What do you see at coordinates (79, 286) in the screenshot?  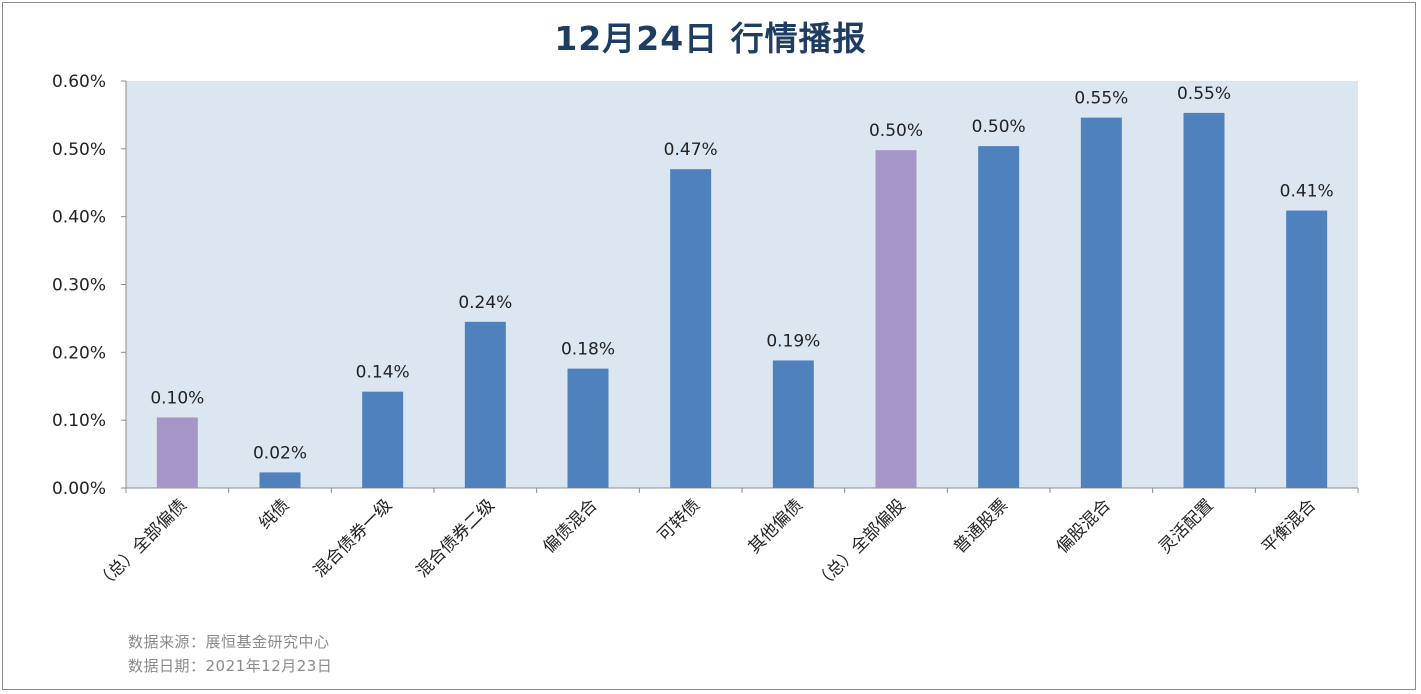 I see `y-tick-label: 0.30%` at bounding box center [79, 286].